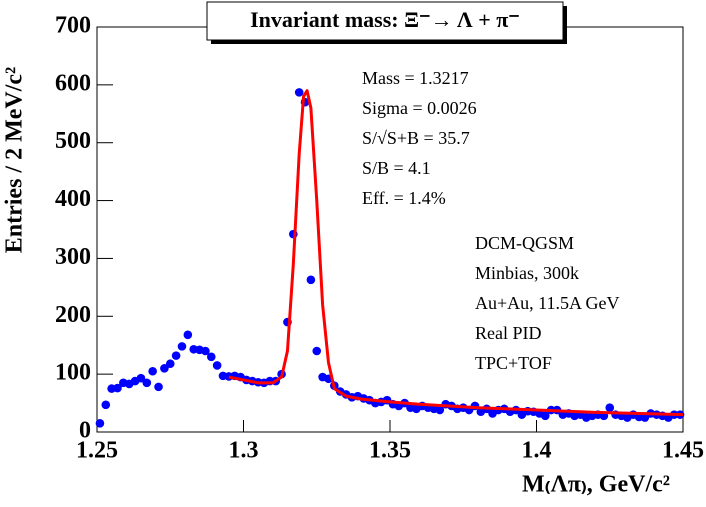  What do you see at coordinates (596, 485) in the screenshot?
I see `x-axis-label: M₍Λπ₎, GeV/c²` at bounding box center [596, 485].